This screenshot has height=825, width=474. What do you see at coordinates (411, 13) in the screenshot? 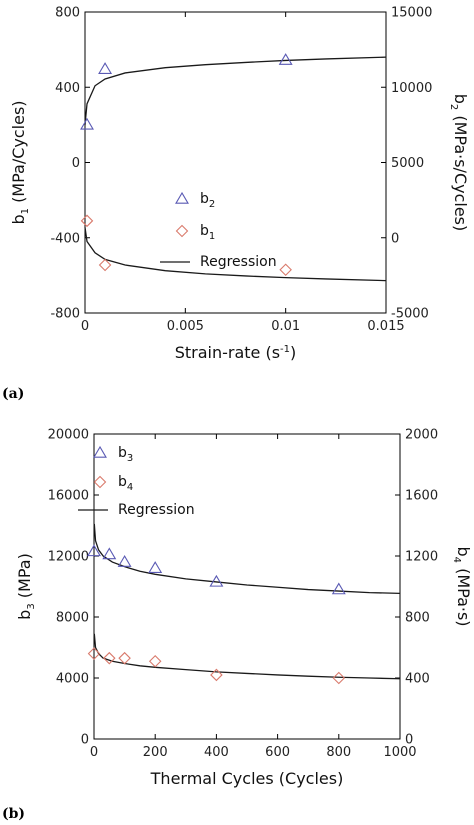
I see `y-right-tick-label: 15000` at bounding box center [411, 13].